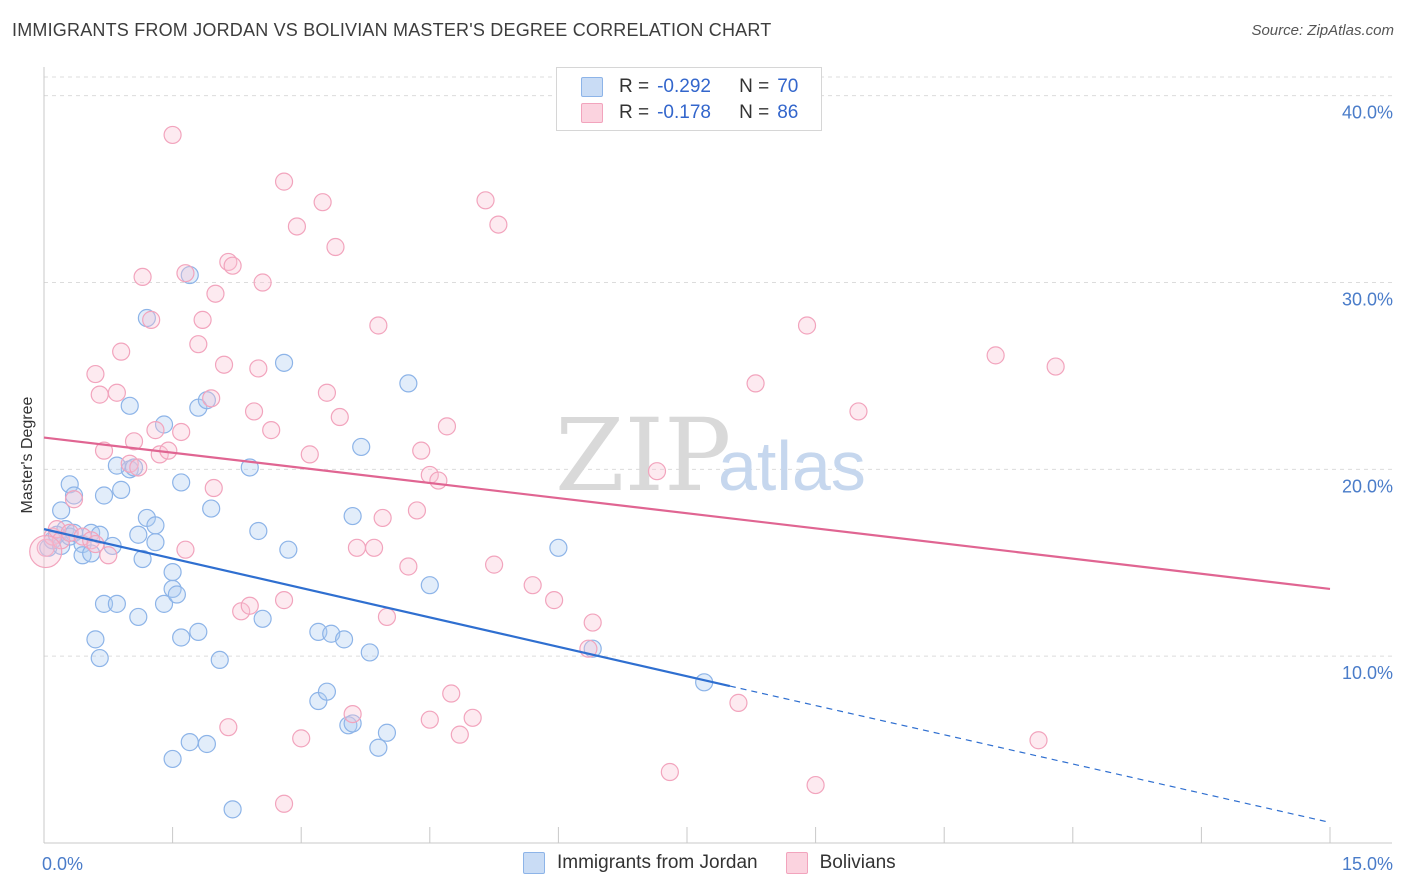 The width and height of the screenshot is (1406, 892). I want to click on y-tick-label: 10.0%, so click(1367, 673).